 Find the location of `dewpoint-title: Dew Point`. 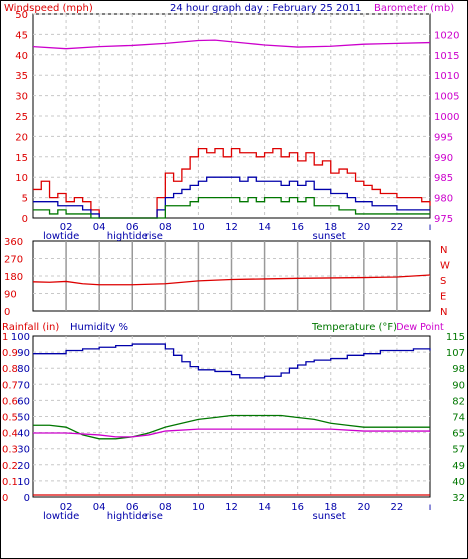

dewpoint-title: Dew Point is located at coordinates (420, 327).